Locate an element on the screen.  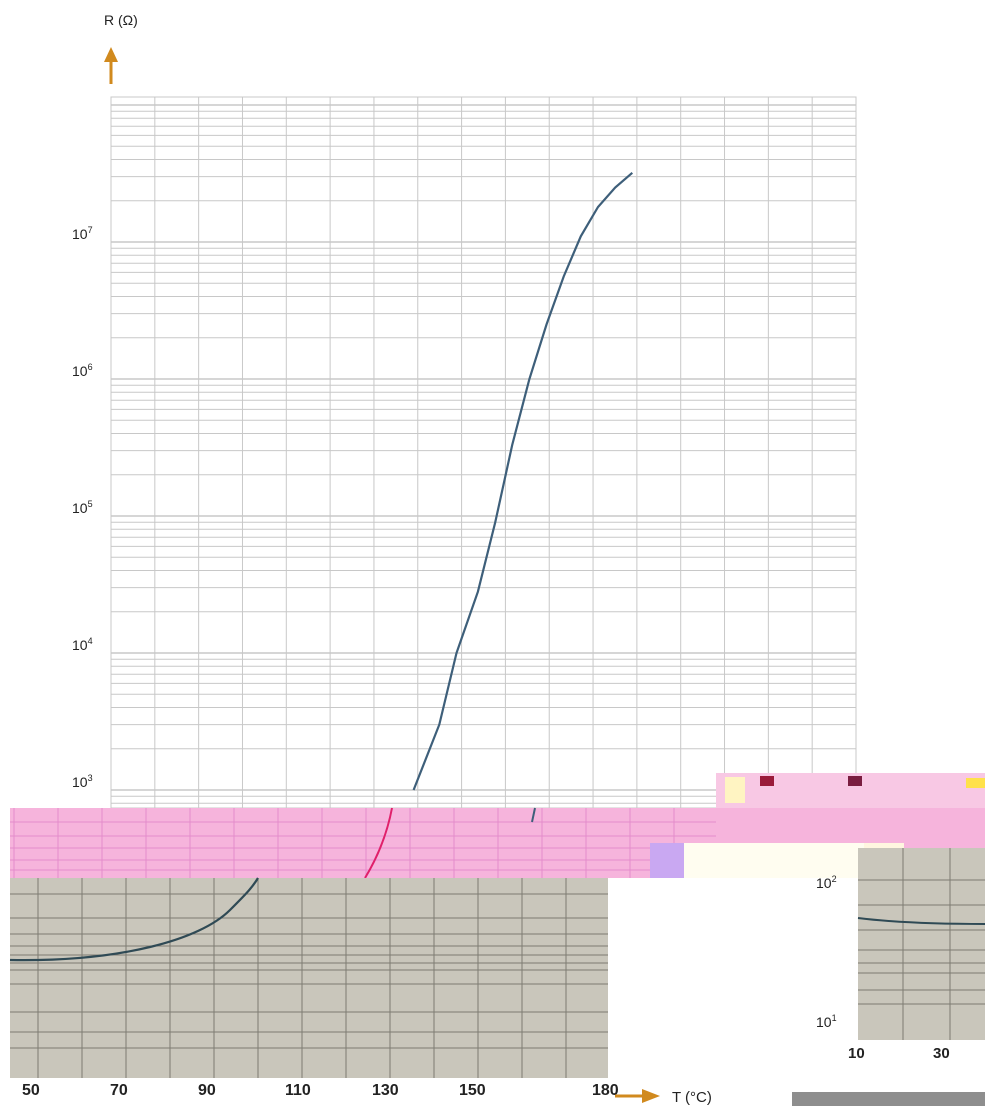
inset-series-line is located at coordinates (921, 921).